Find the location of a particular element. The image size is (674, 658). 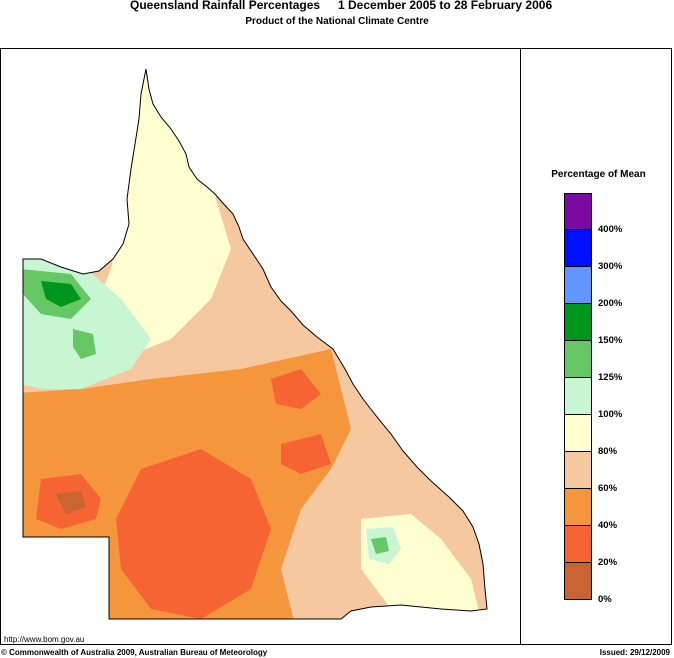

zone-0-20-west is located at coordinates (71, 502).